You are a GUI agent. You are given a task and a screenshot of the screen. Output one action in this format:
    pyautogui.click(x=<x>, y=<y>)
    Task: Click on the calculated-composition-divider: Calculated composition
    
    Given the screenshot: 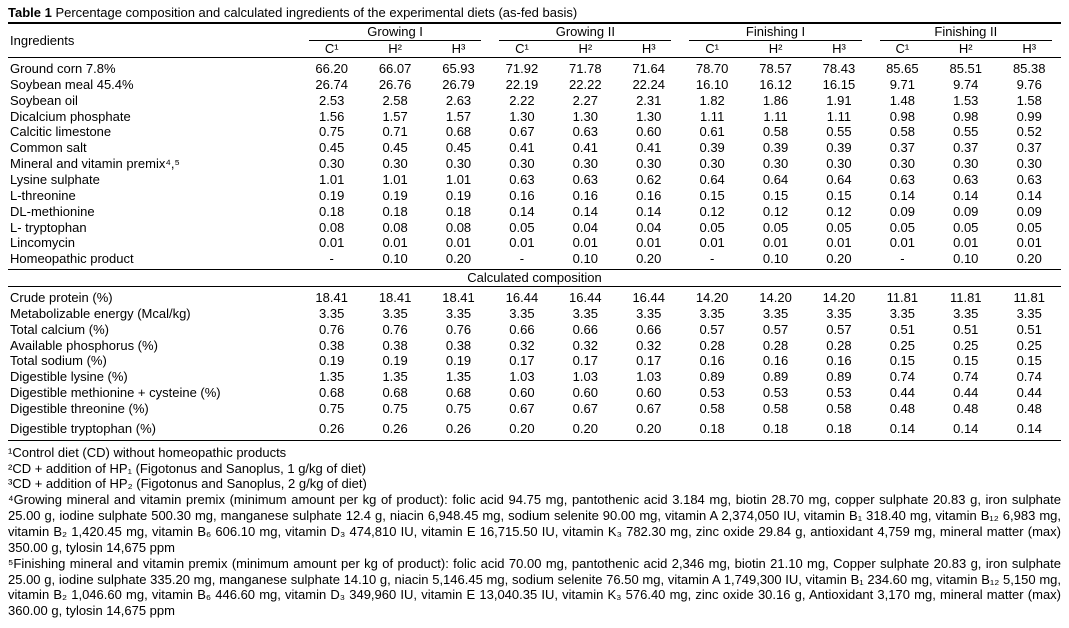 What is the action you would take?
    pyautogui.click(x=534, y=278)
    